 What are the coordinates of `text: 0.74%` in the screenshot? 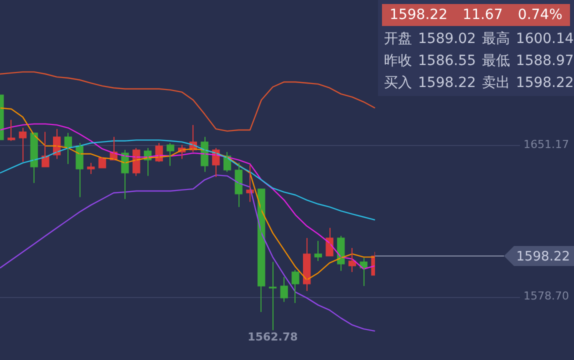 It's located at (540, 15).